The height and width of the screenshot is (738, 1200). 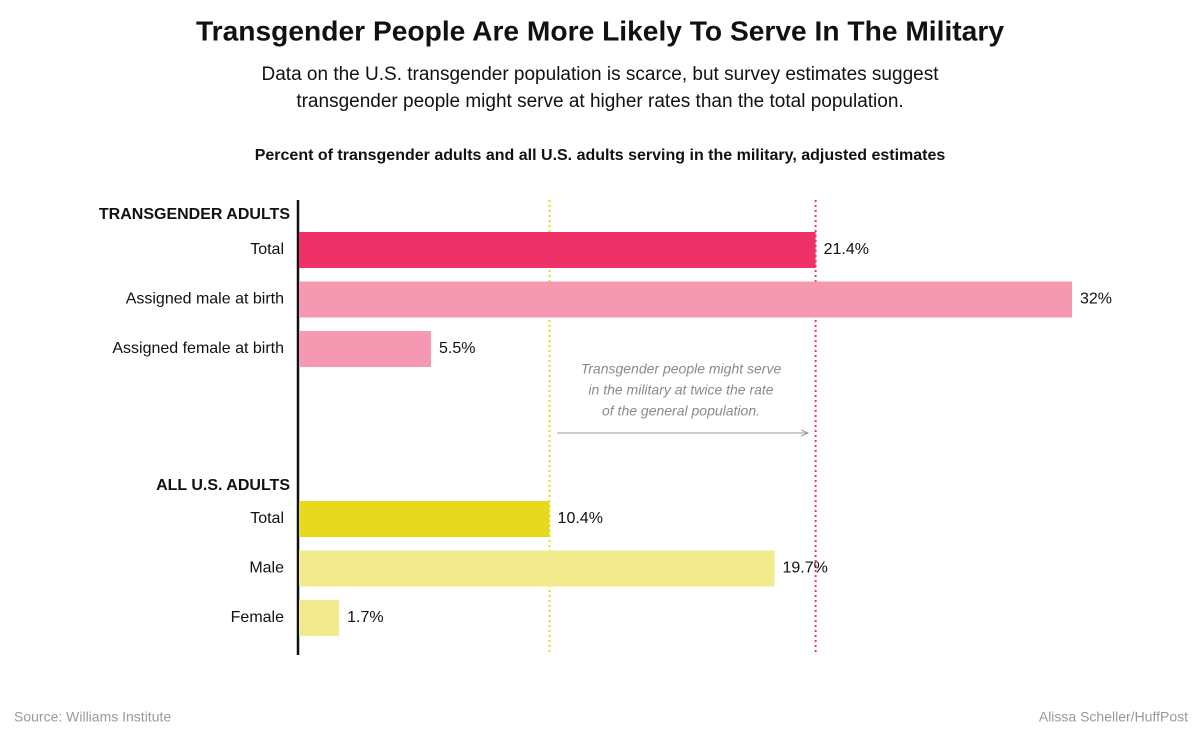 I want to click on annotation: Transgender people might serve, so click(x=681, y=369).